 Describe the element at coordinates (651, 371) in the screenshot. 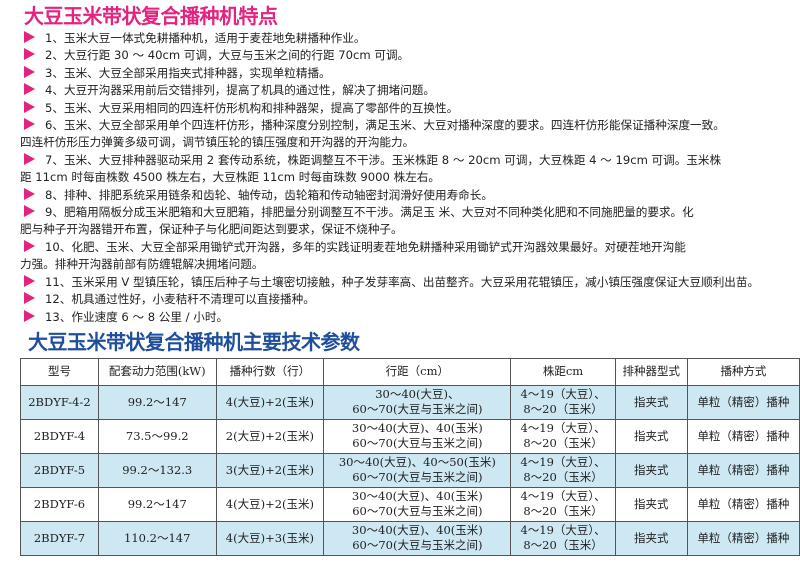

I see `column-header: 排种器型式` at that location.